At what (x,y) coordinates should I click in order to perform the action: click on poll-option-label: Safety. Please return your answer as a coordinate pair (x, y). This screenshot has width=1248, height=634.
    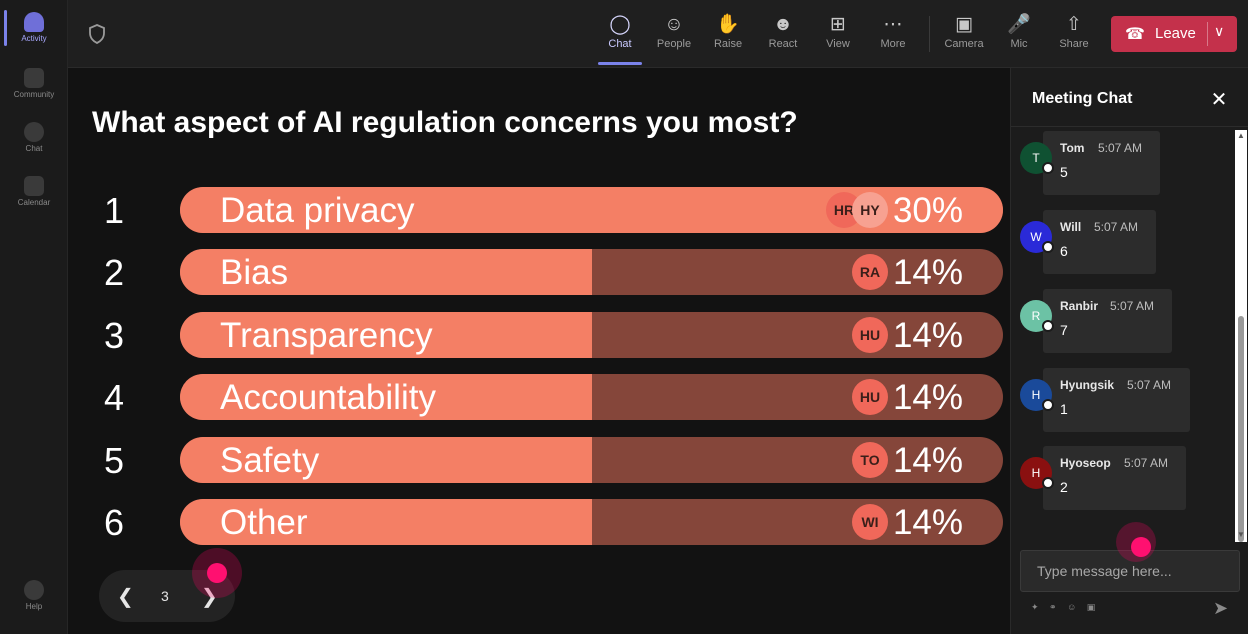
    Looking at the image, I should click on (270, 460).